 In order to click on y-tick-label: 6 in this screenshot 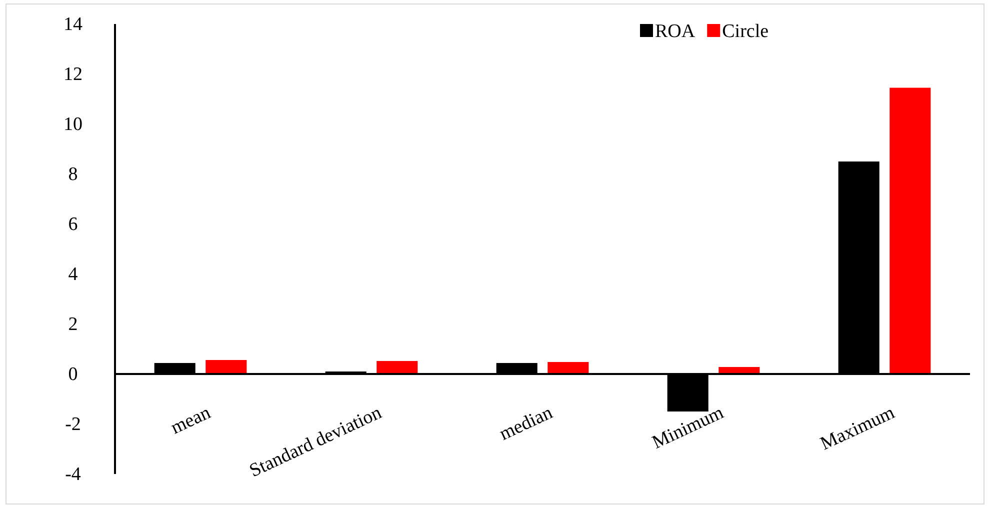, I will do `click(73, 225)`.